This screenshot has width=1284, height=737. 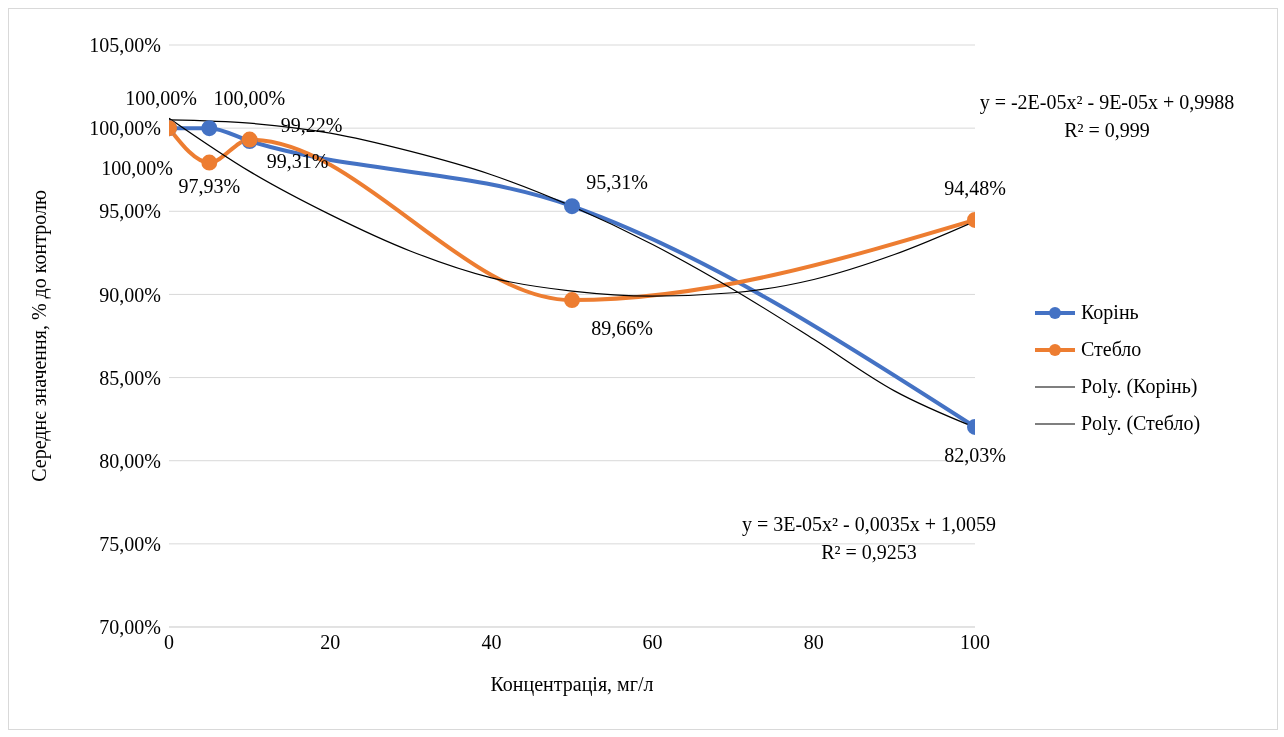 What do you see at coordinates (169, 642) in the screenshot?
I see `x-tick-label: 0` at bounding box center [169, 642].